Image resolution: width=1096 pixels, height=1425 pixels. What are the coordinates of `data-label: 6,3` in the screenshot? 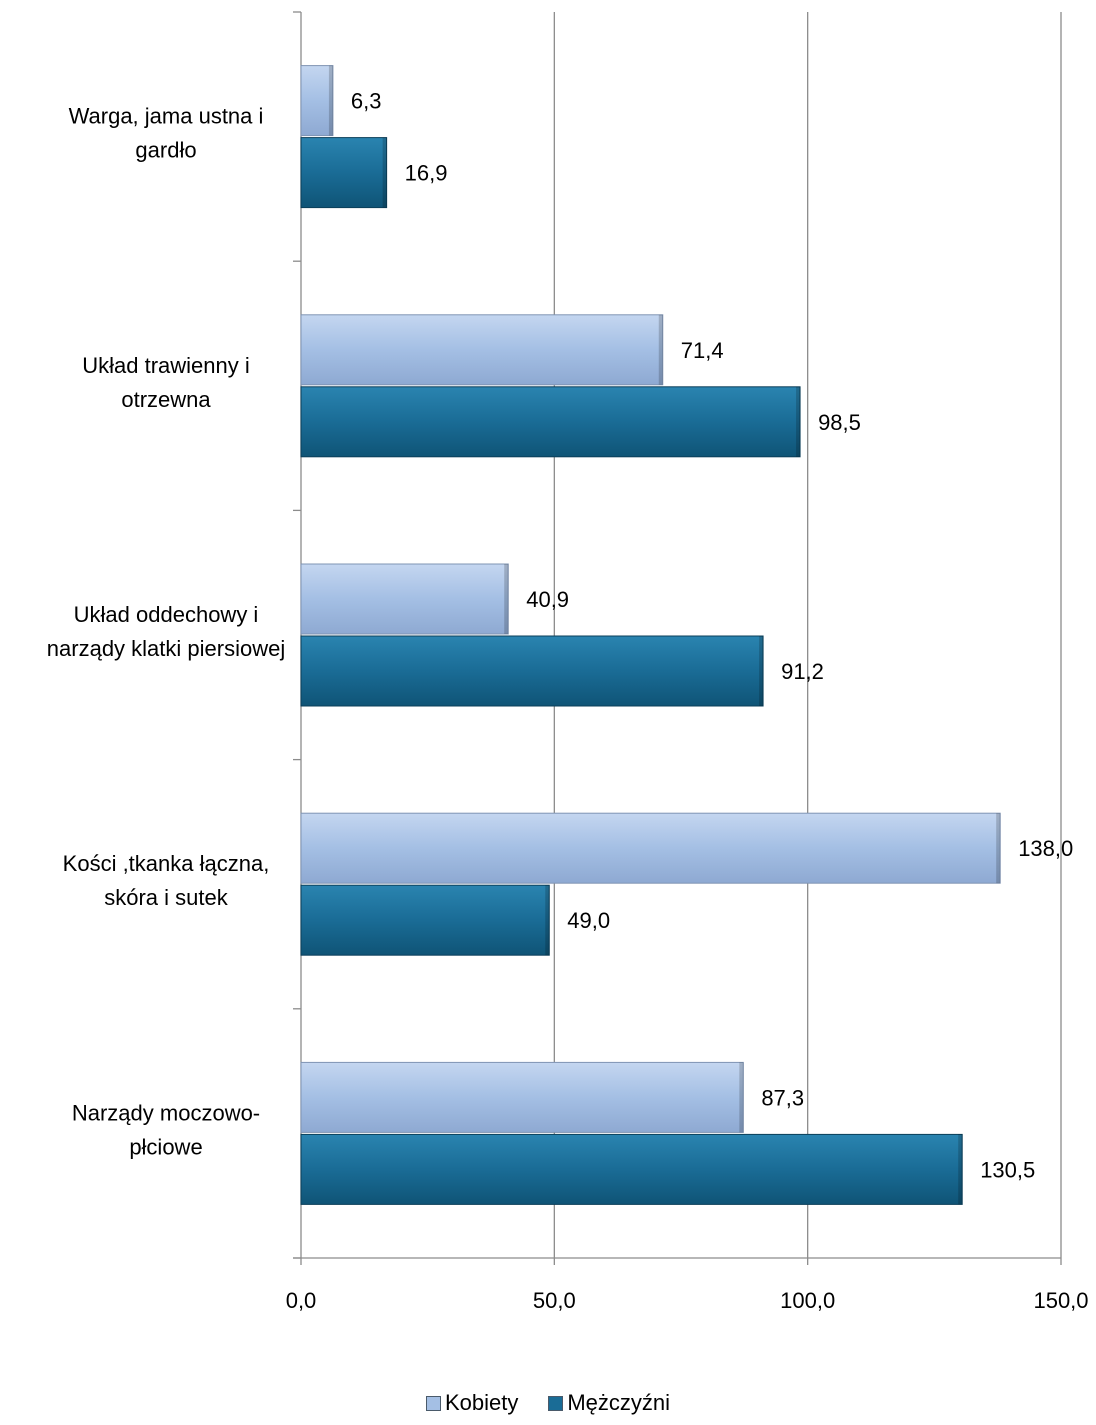 It's located at (366, 101).